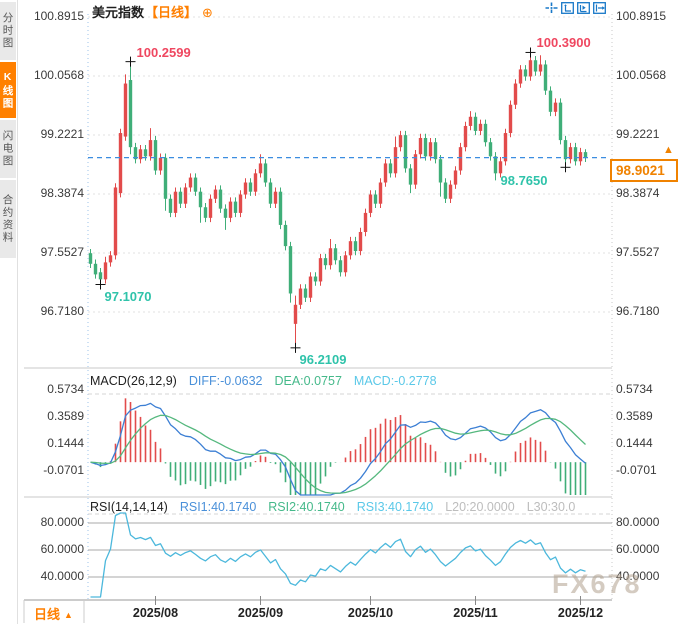 The width and height of the screenshot is (678, 624). Describe the element at coordinates (225, 381) in the screenshot. I see `macd-diff-value: DIFF:-0.0632` at that location.